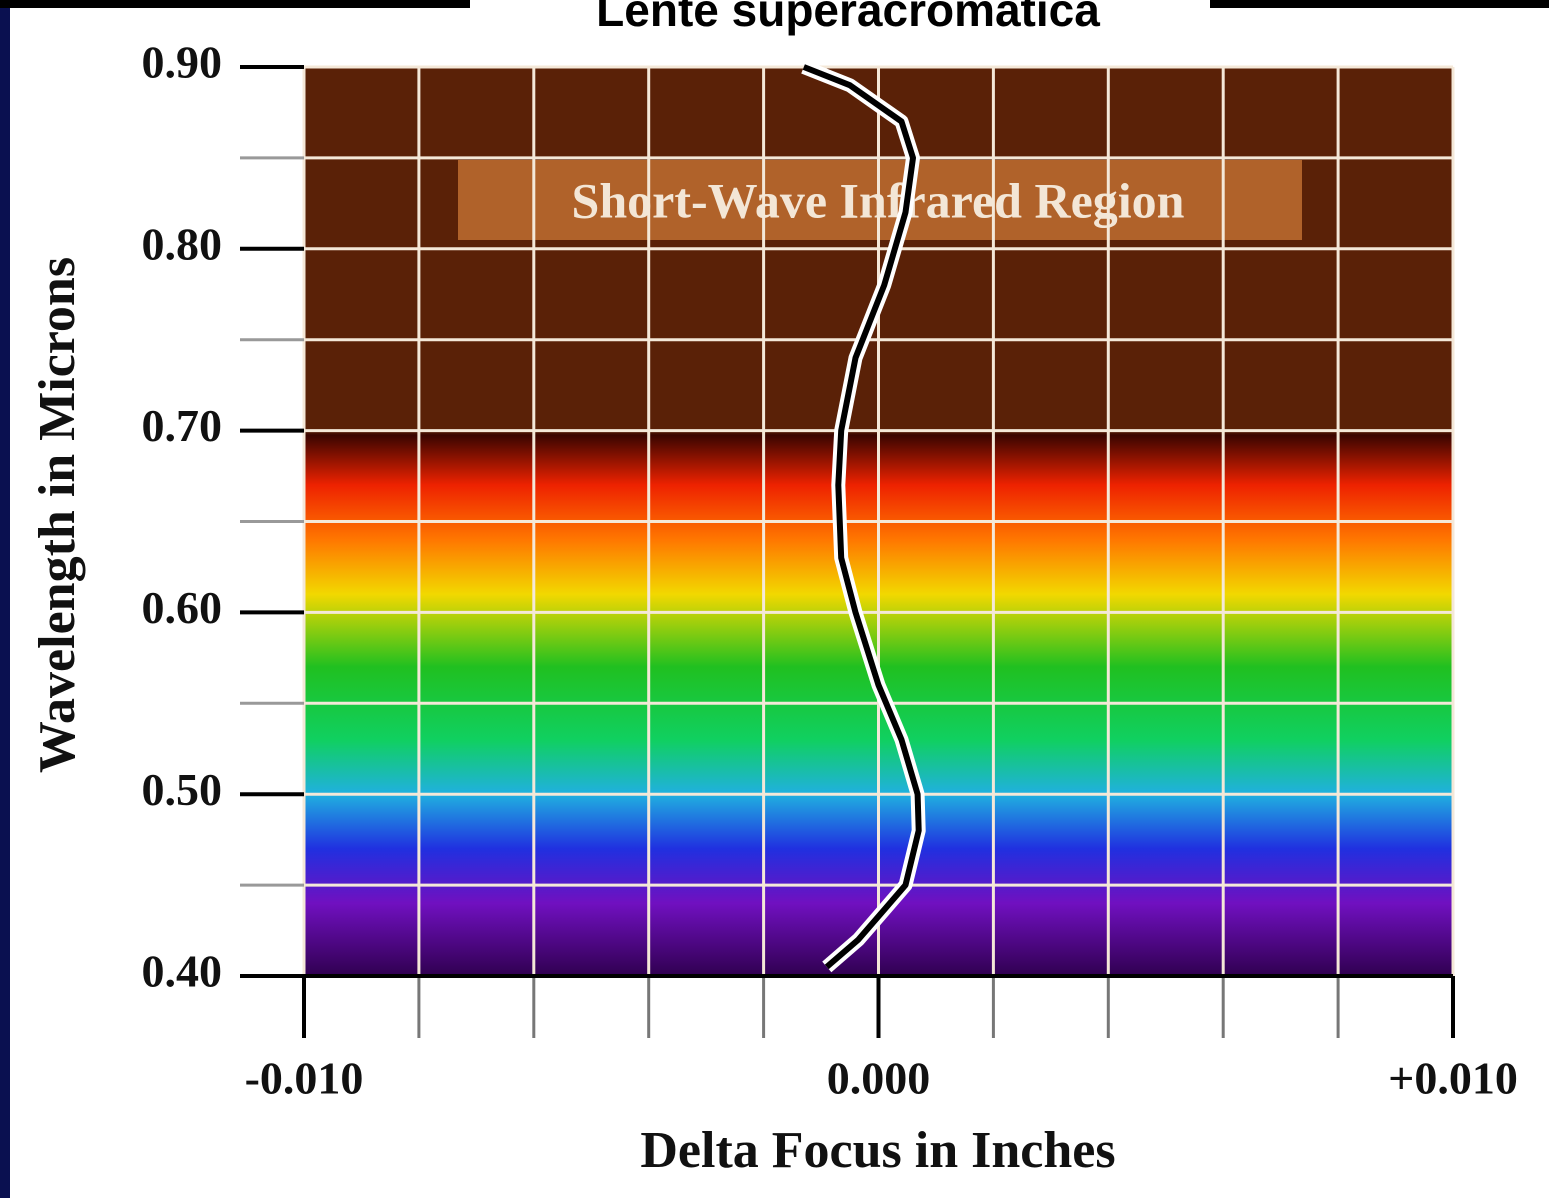 The height and width of the screenshot is (1198, 1549). I want to click on x-tick-label: -0.010, so click(304, 1078).